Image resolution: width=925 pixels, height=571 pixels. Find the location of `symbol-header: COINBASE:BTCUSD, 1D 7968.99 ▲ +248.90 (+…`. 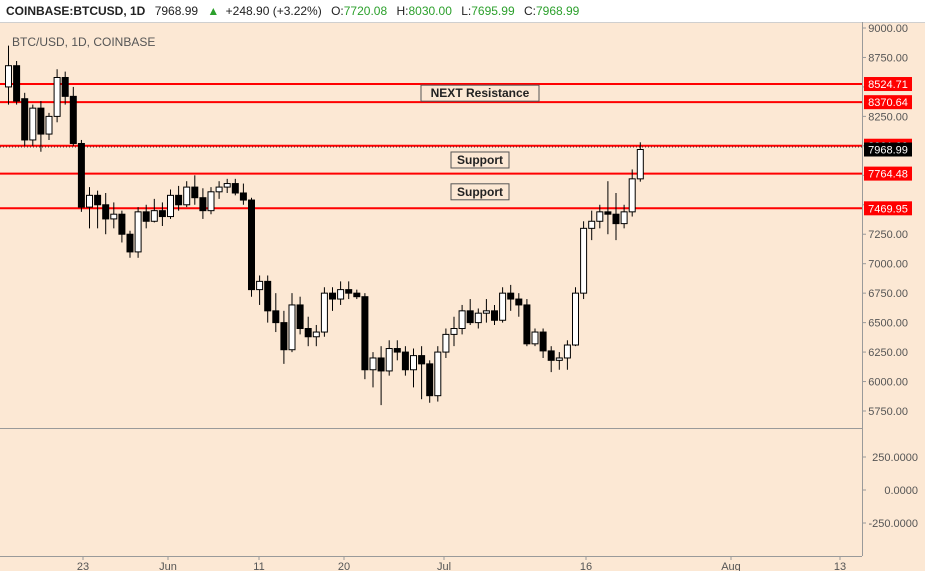

symbol-header: COINBASE:BTCUSD, 1D 7968.99 ▲ +248.90 (+… is located at coordinates (462, 11).